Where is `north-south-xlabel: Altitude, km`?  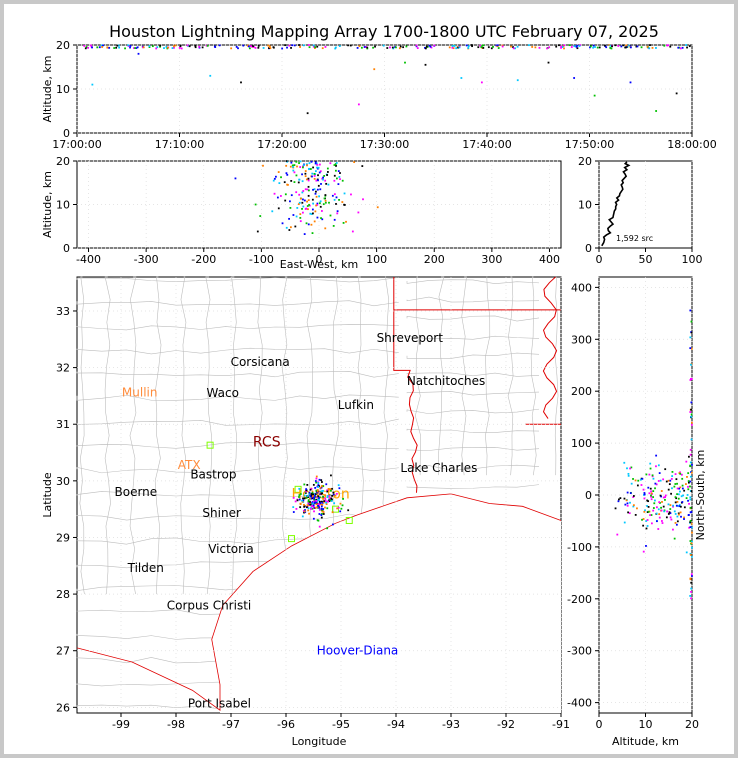 north-south-xlabel: Altitude, km is located at coordinates (645, 741).